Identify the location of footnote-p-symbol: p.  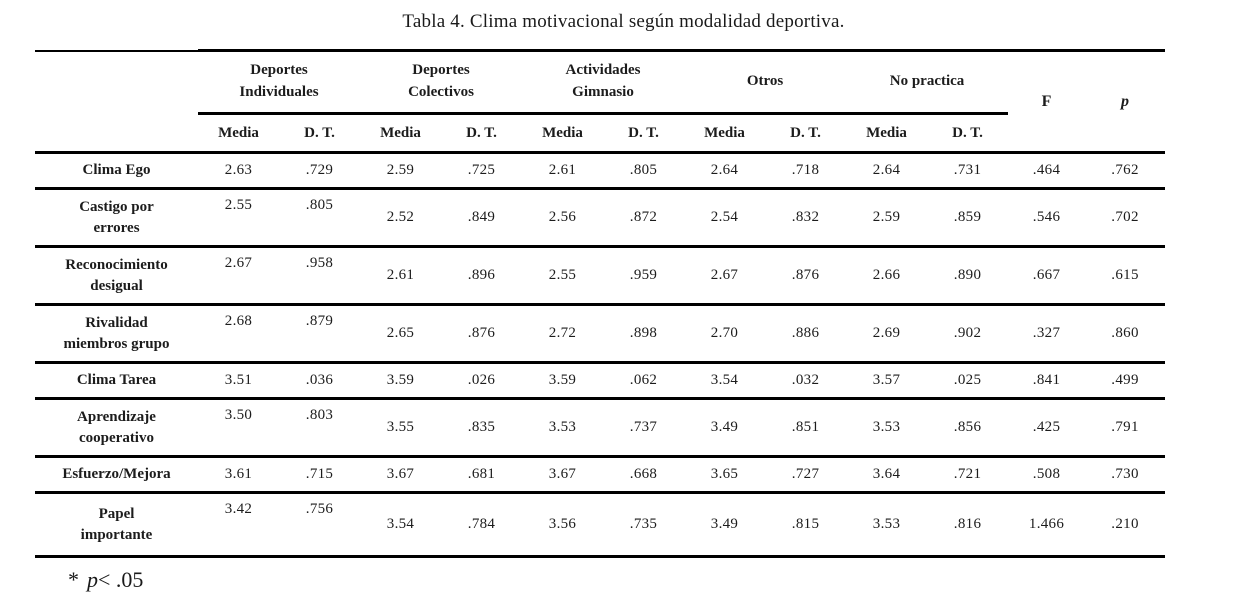
(92, 579).